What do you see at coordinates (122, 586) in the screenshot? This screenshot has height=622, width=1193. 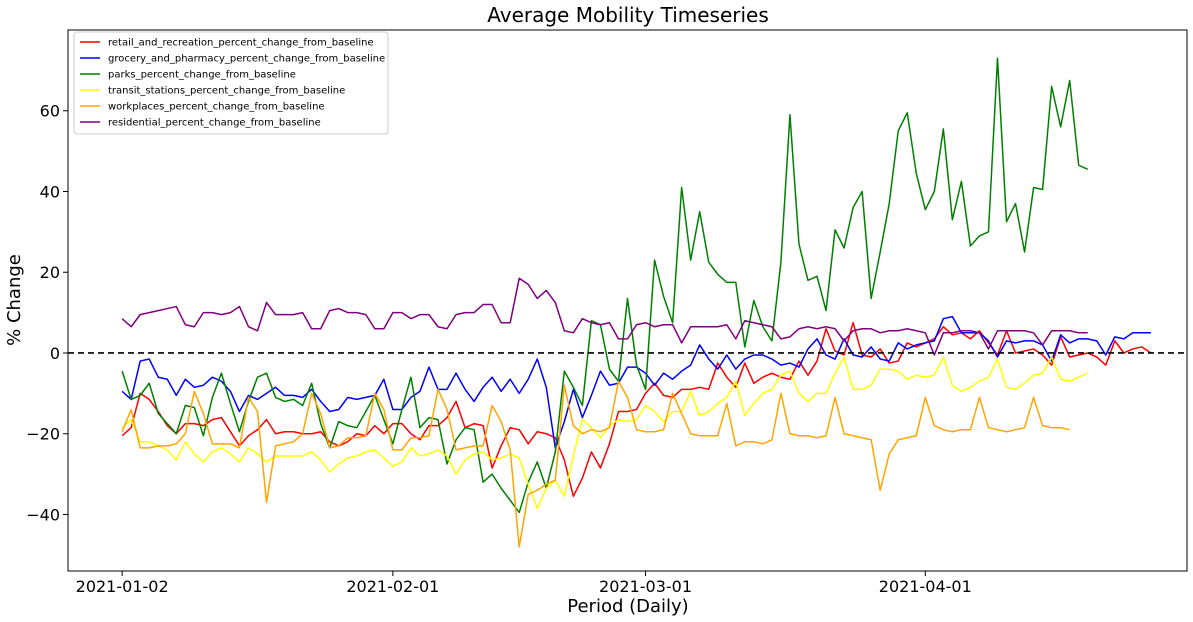 I see `x-tick-label-0: 2021-01-02` at bounding box center [122, 586].